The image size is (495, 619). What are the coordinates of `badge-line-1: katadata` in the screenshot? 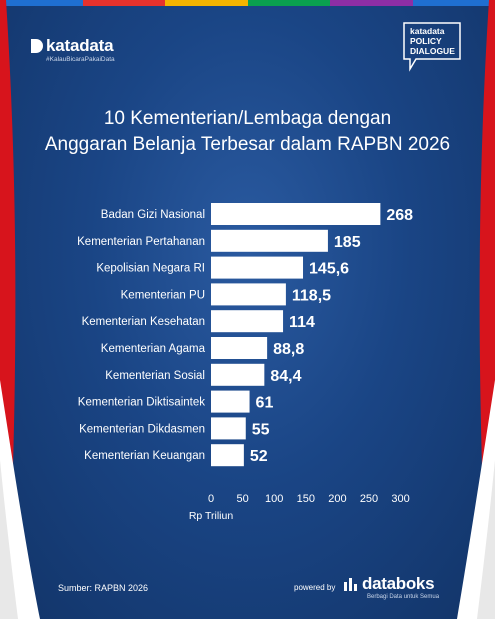 It's located at (427, 31).